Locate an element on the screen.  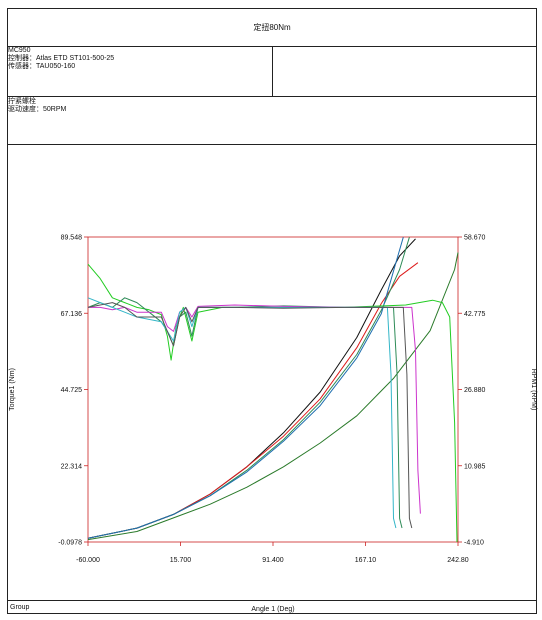
x-tick-label: -60.000 is located at coordinates (88, 560).